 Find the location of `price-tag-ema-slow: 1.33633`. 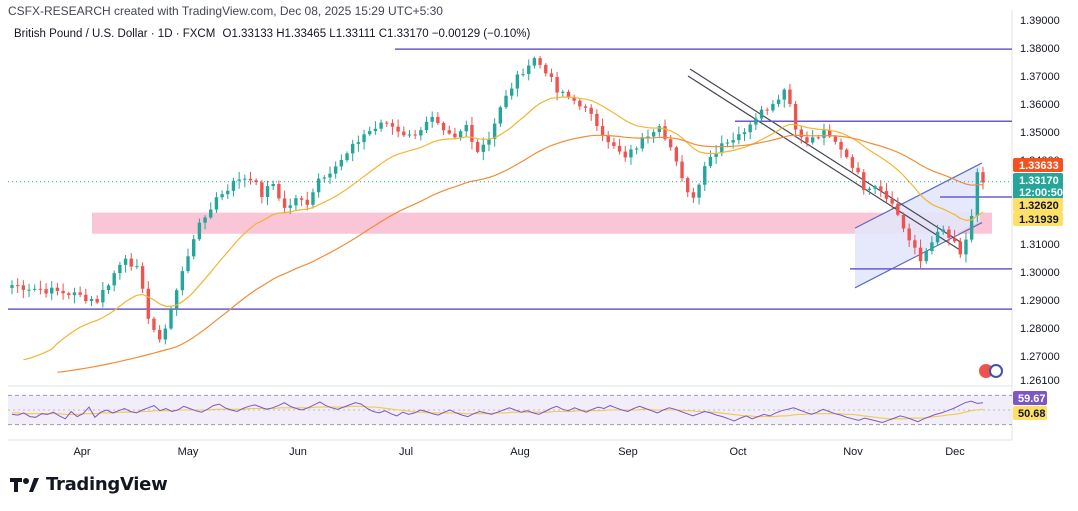

price-tag-ema-slow: 1.33633 is located at coordinates (1038, 165).